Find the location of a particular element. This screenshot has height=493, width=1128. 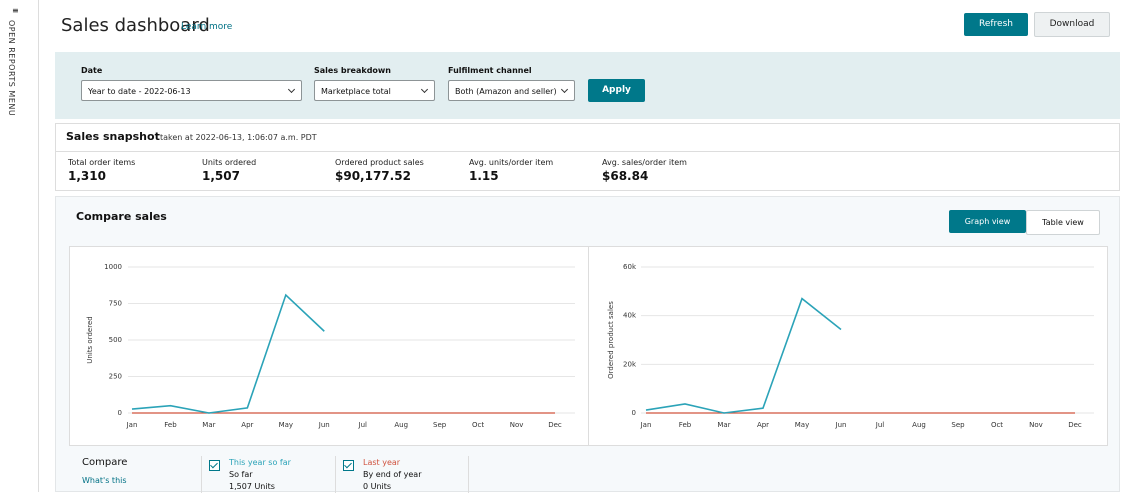

menu-label: OPEN REPORTS MENU is located at coordinates (11, 68).